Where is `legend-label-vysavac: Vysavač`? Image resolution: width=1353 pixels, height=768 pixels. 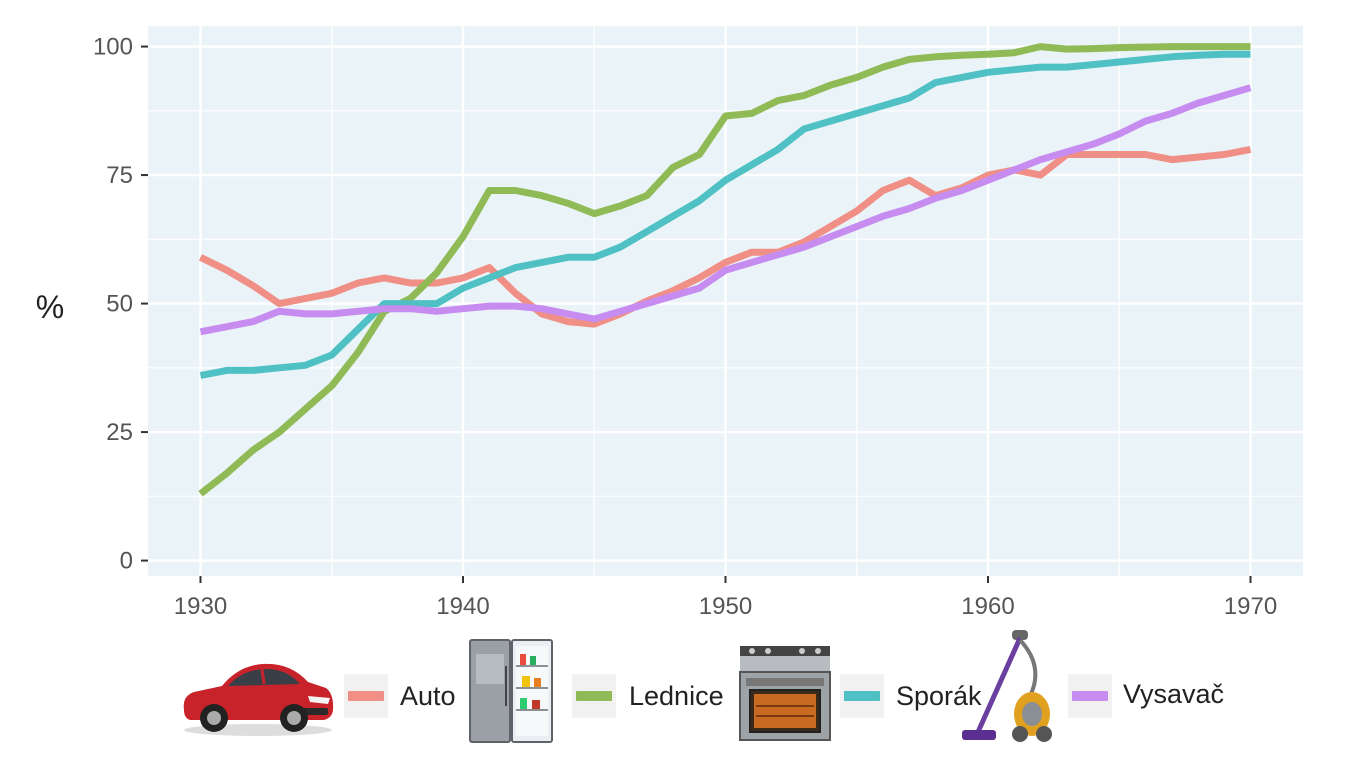 legend-label-vysavac: Vysavač is located at coordinates (1174, 694).